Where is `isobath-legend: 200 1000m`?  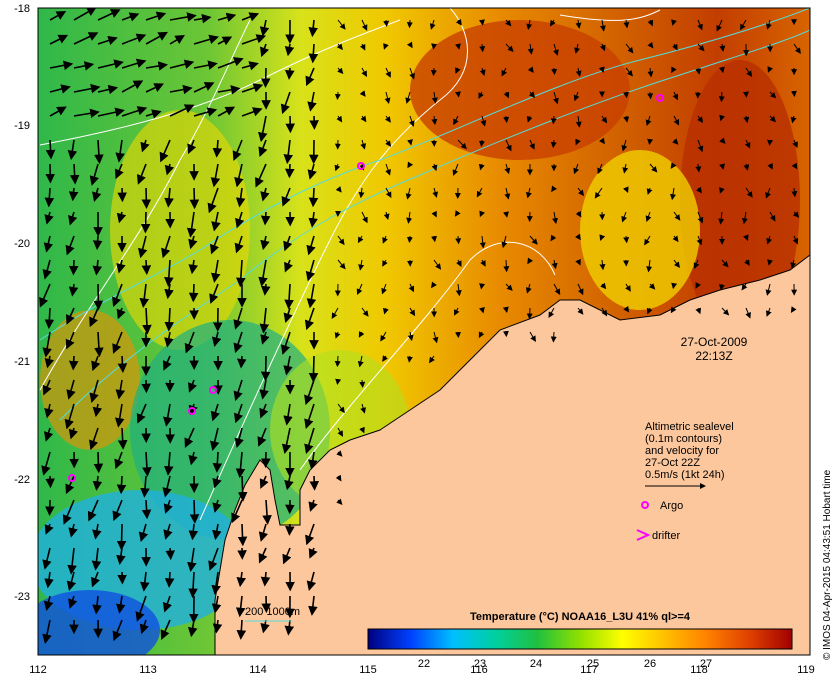
isobath-legend: 200 1000m is located at coordinates (272, 614).